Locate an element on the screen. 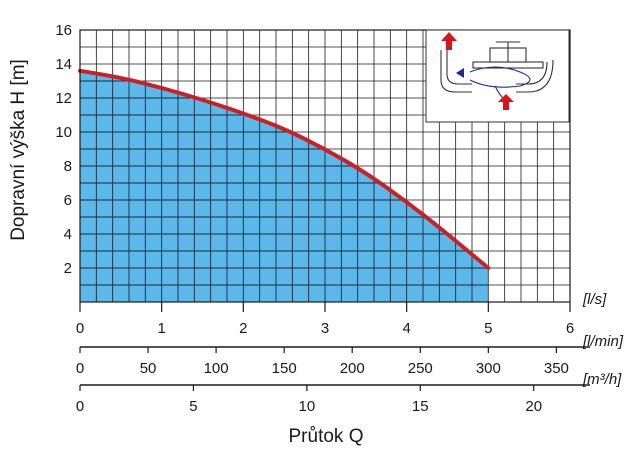  x-axis-label: Průtok Q is located at coordinates (326, 436).